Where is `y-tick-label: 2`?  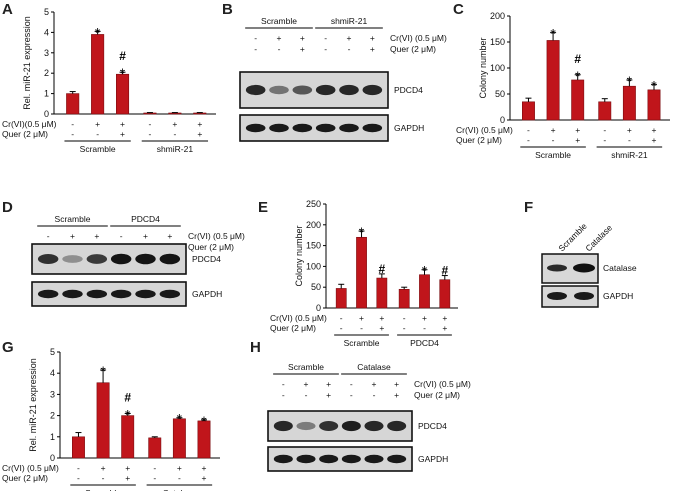 y-tick-label: 2 is located at coordinates (46, 73).